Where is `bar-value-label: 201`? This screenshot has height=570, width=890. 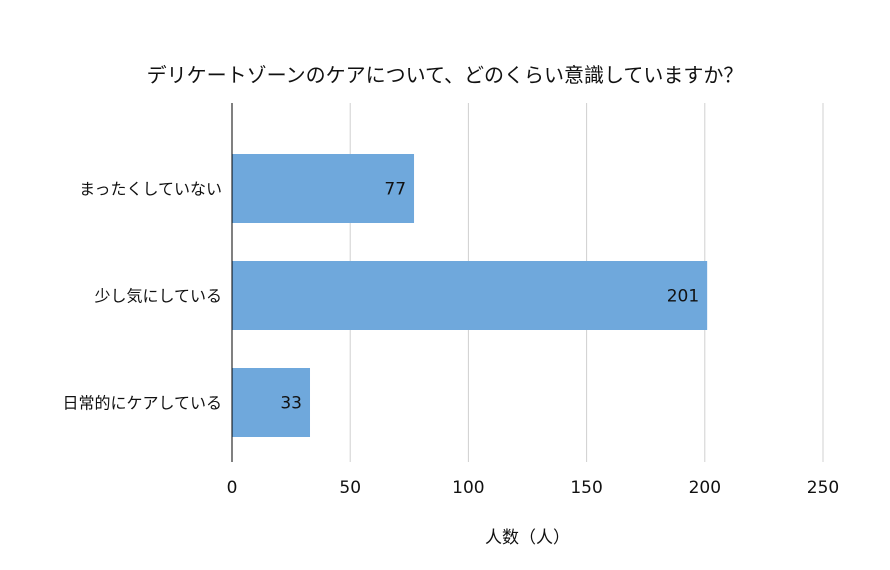
bar-value-label: 201 is located at coordinates (683, 297).